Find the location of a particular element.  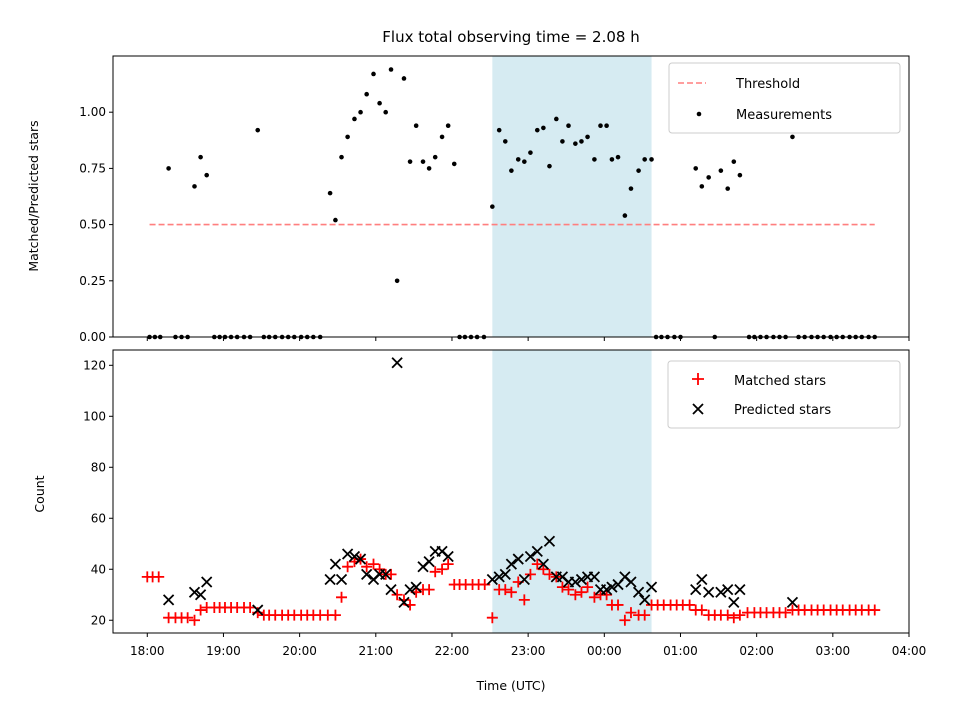

bottom-x-tick-label: 19:00 is located at coordinates (223, 651).